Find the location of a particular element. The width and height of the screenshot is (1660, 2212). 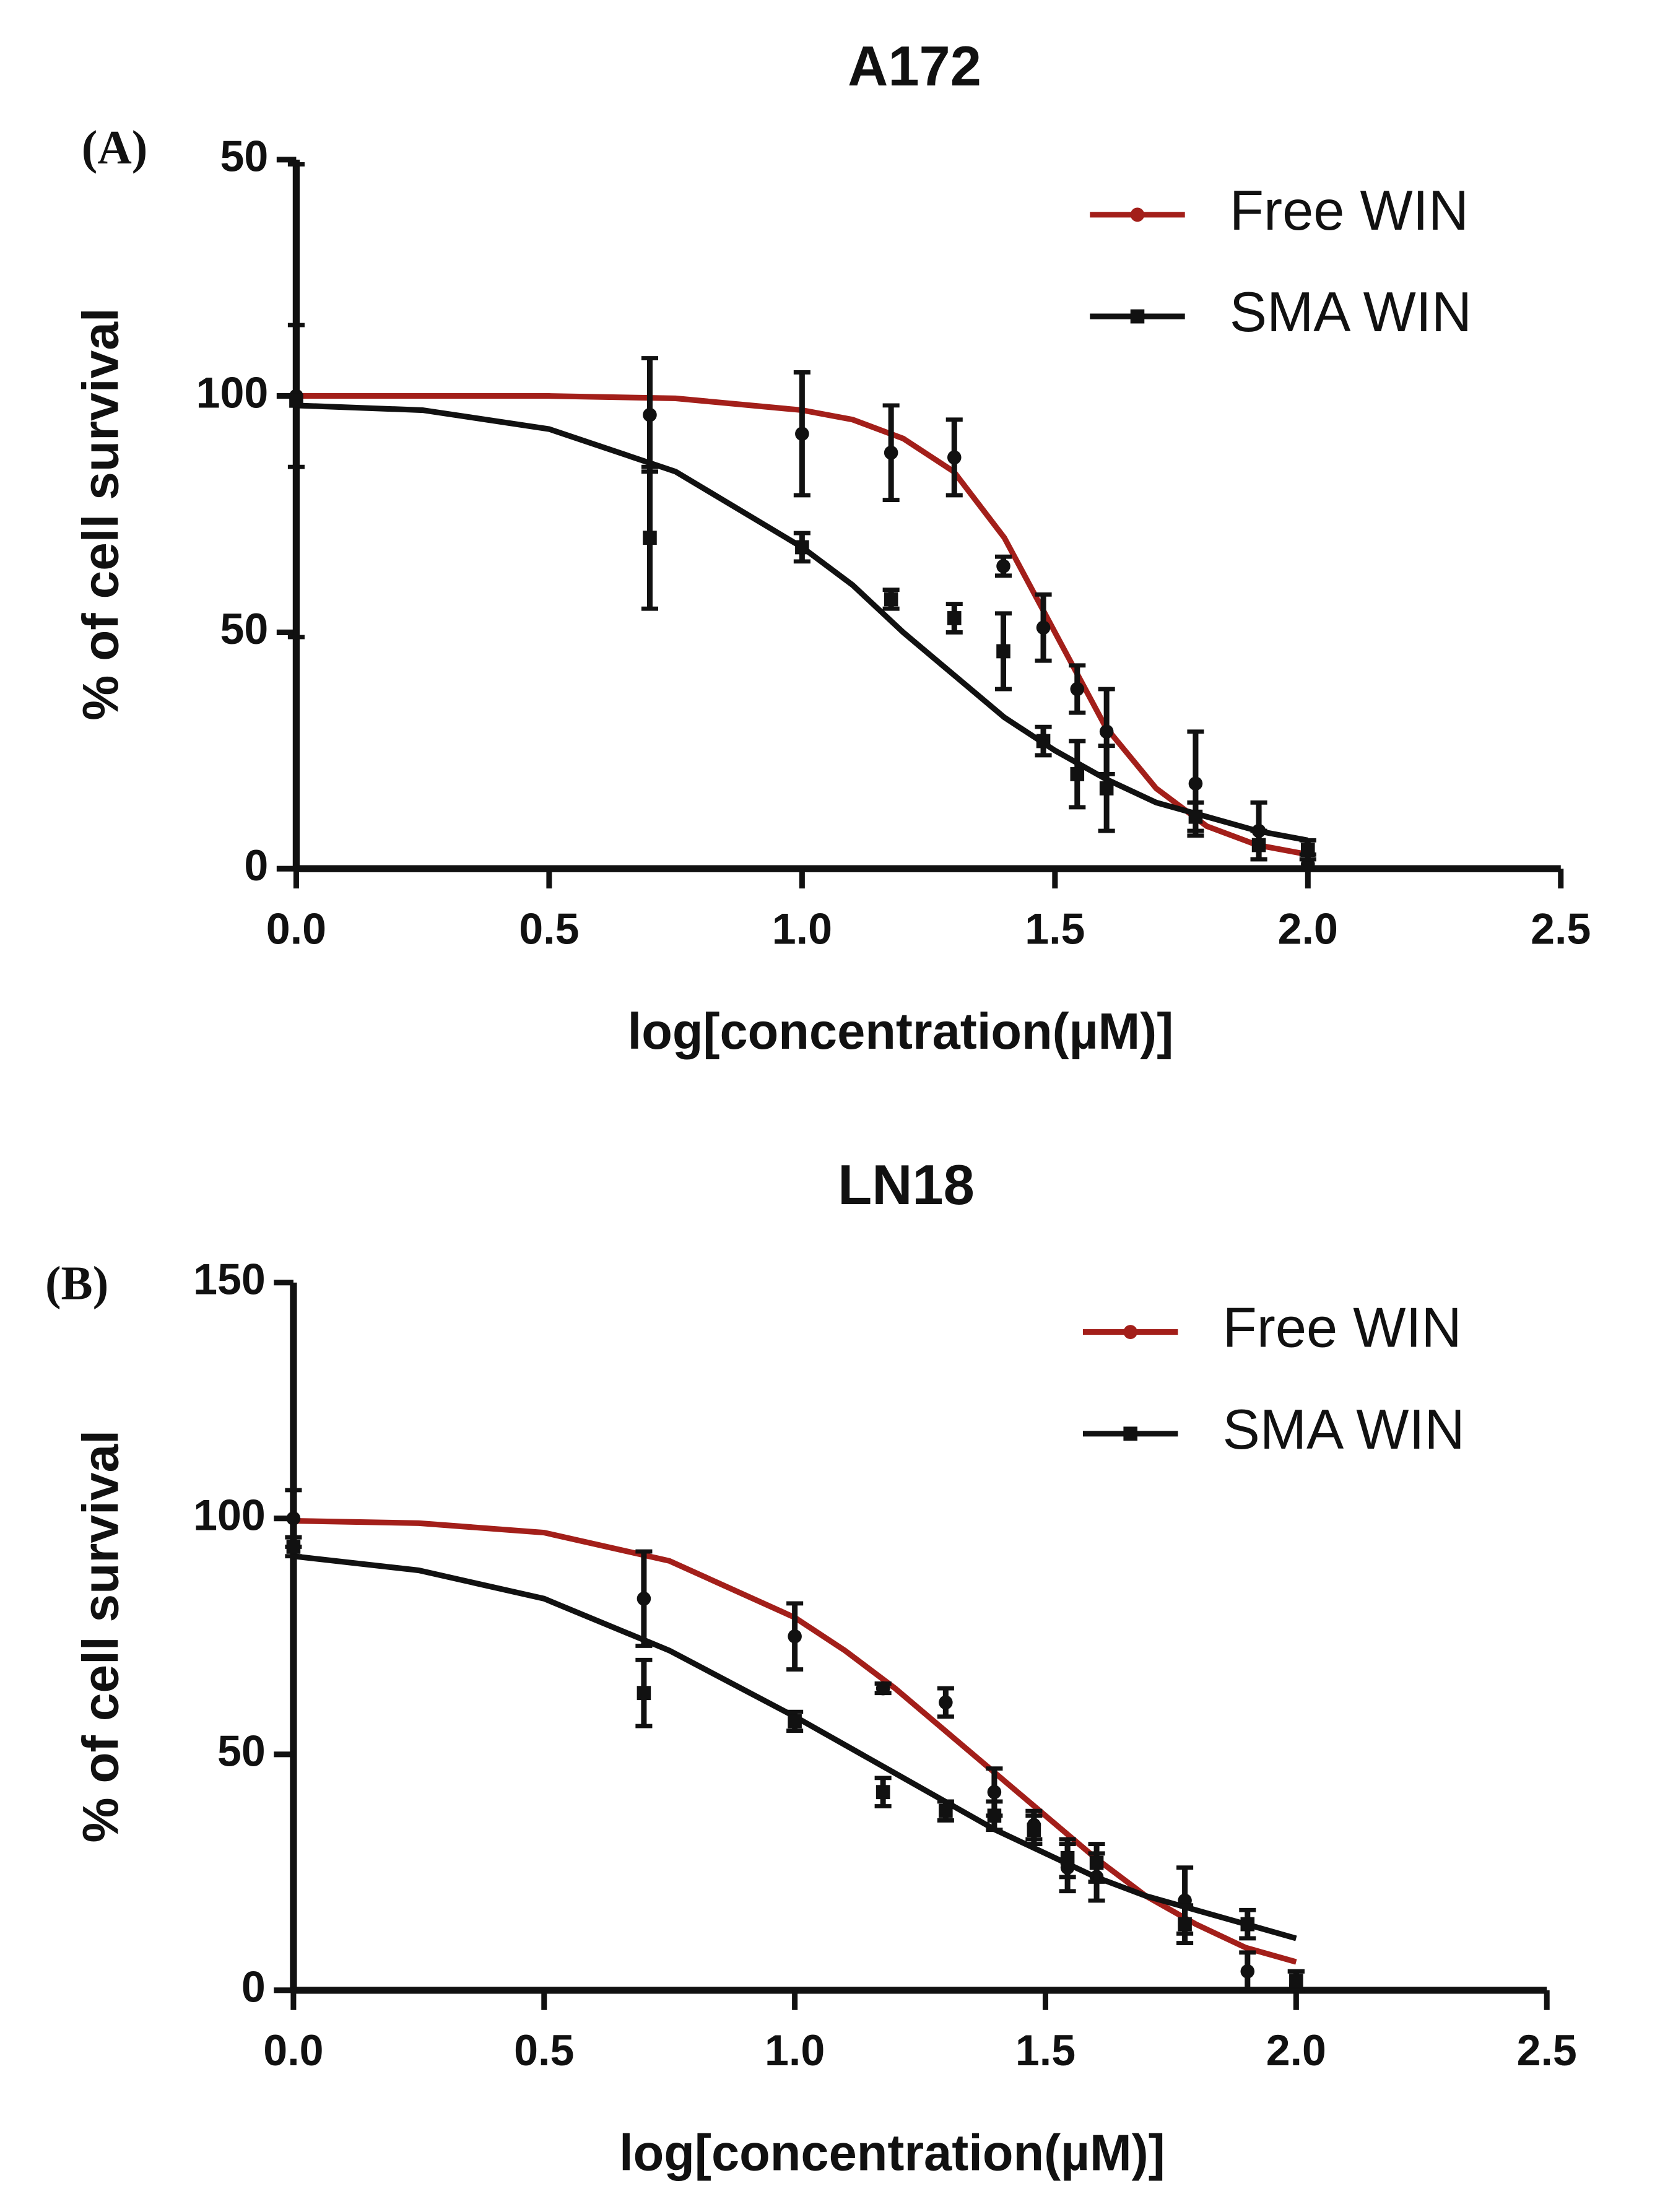

y-tick-label: 150 is located at coordinates (229, 1278).